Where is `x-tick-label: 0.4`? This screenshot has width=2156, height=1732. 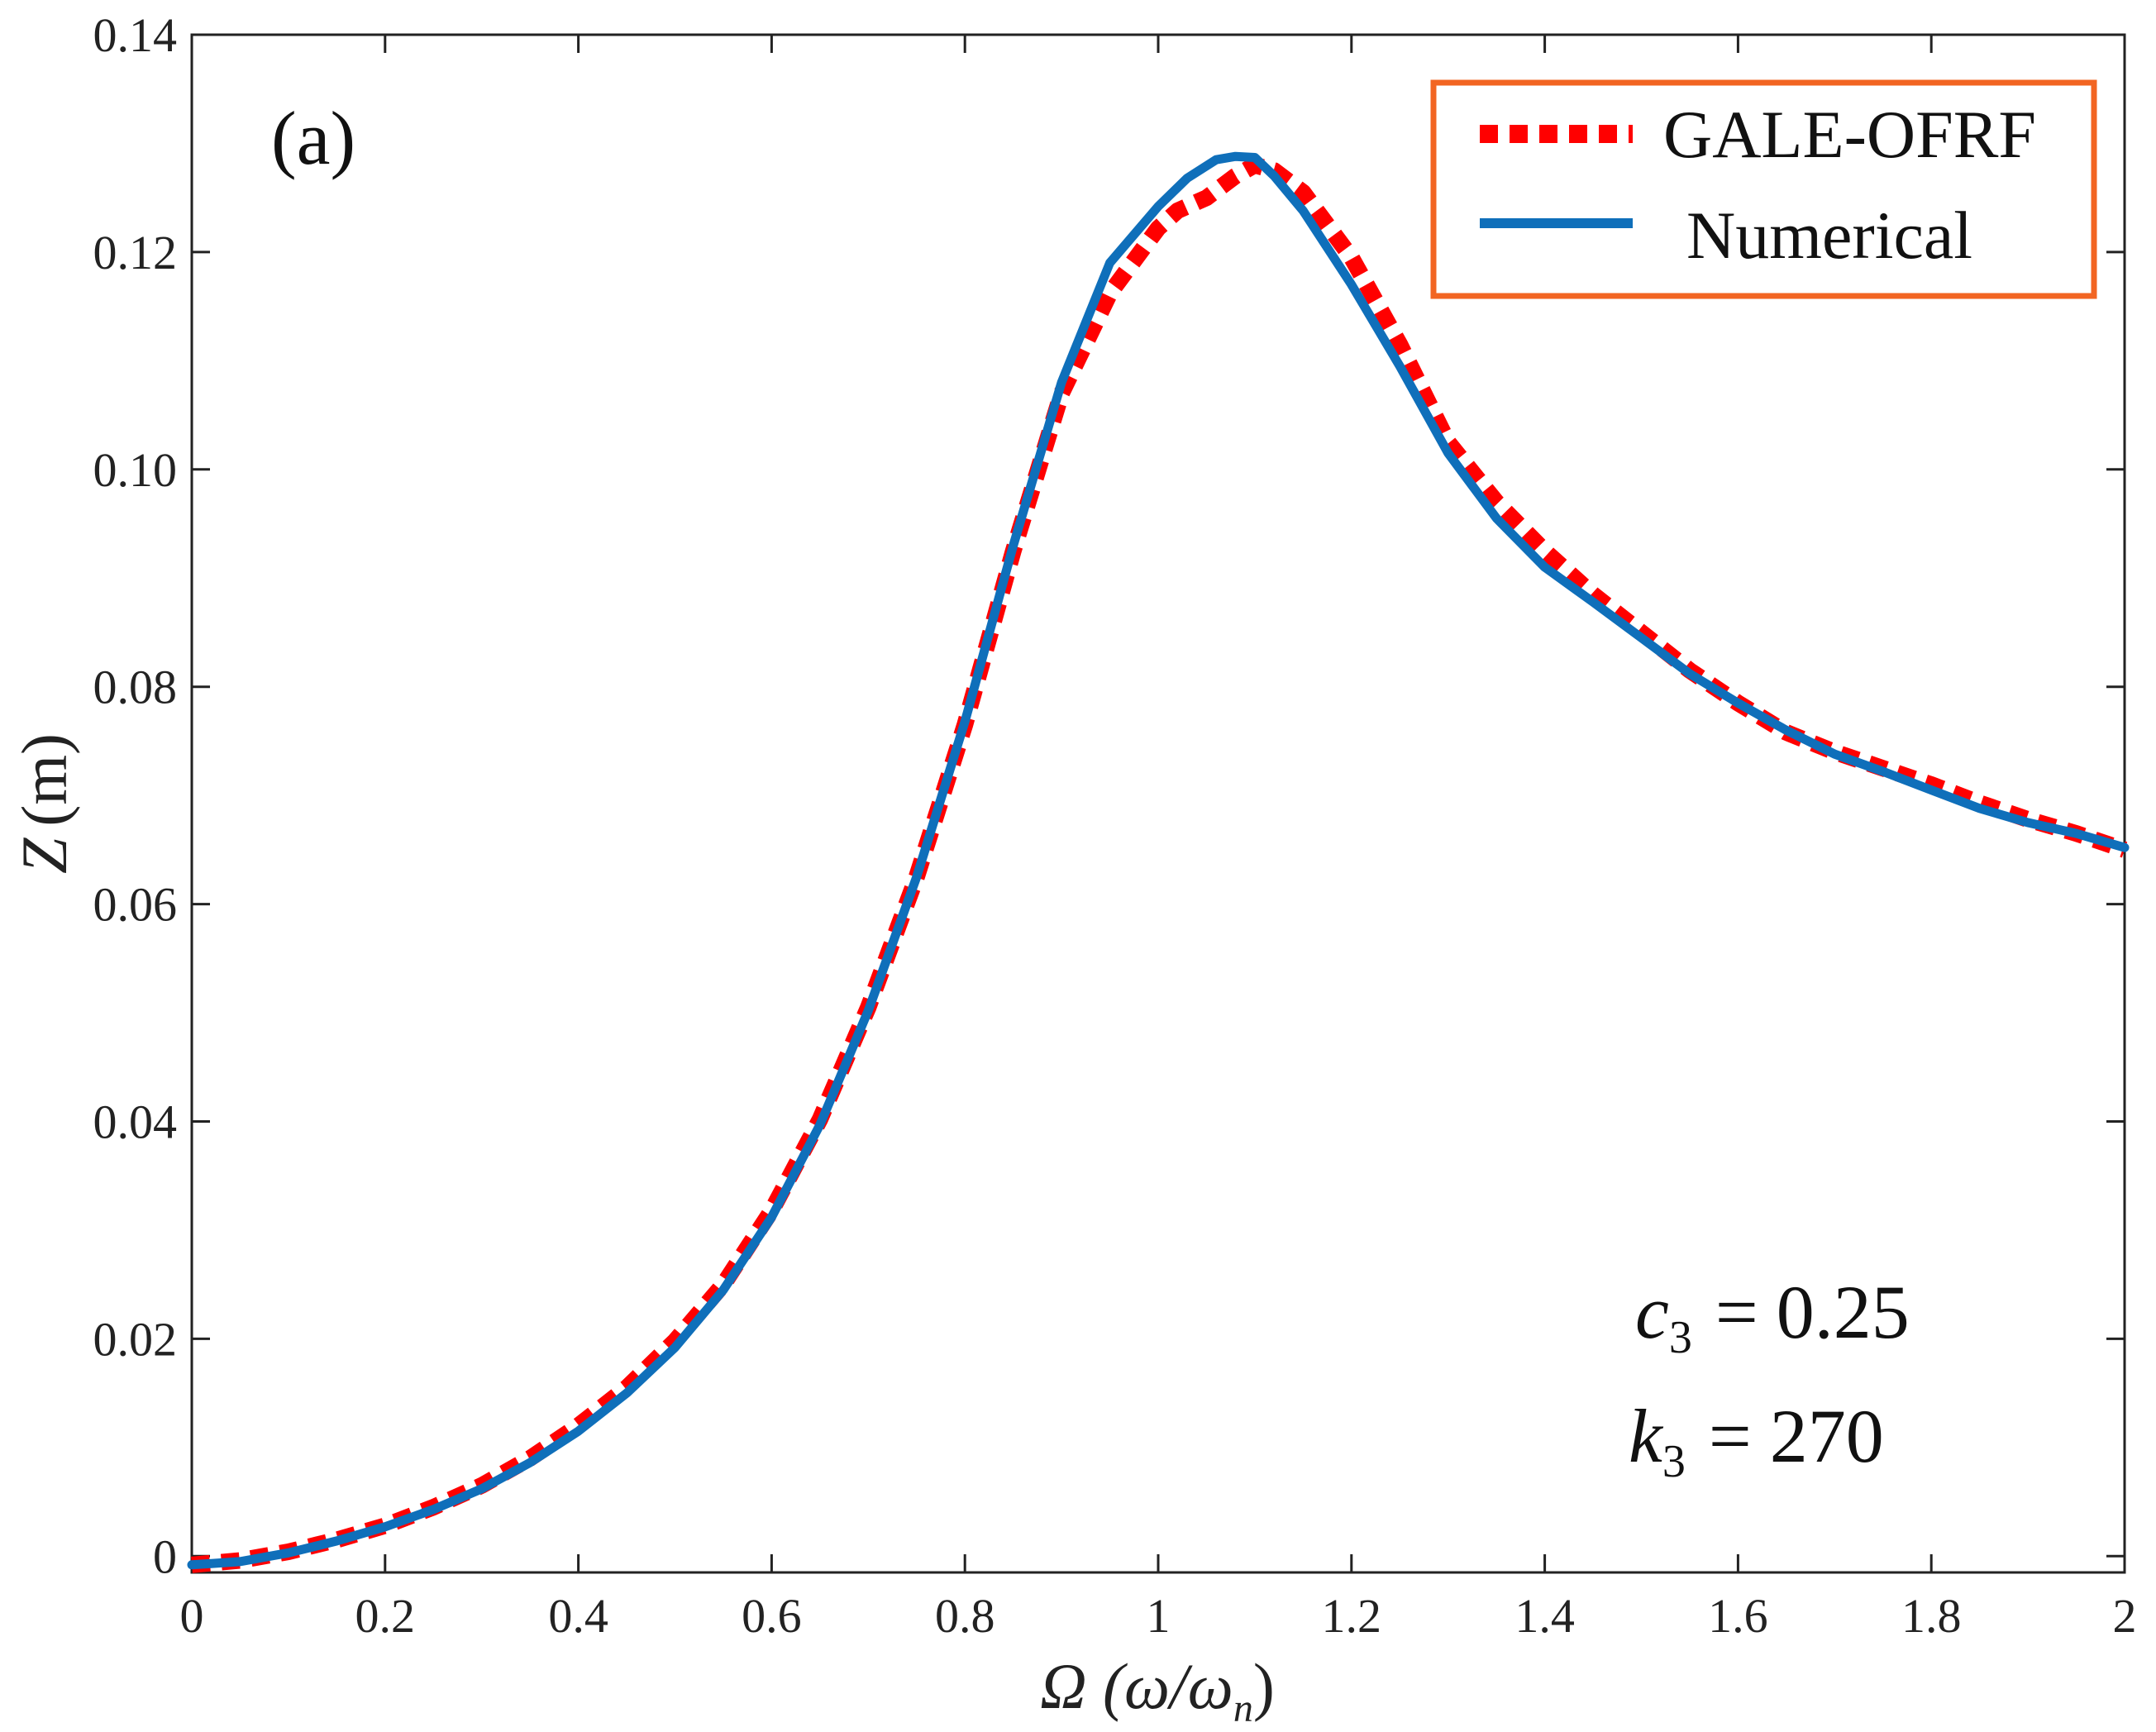 x-tick-label: 0.4 is located at coordinates (578, 1616).